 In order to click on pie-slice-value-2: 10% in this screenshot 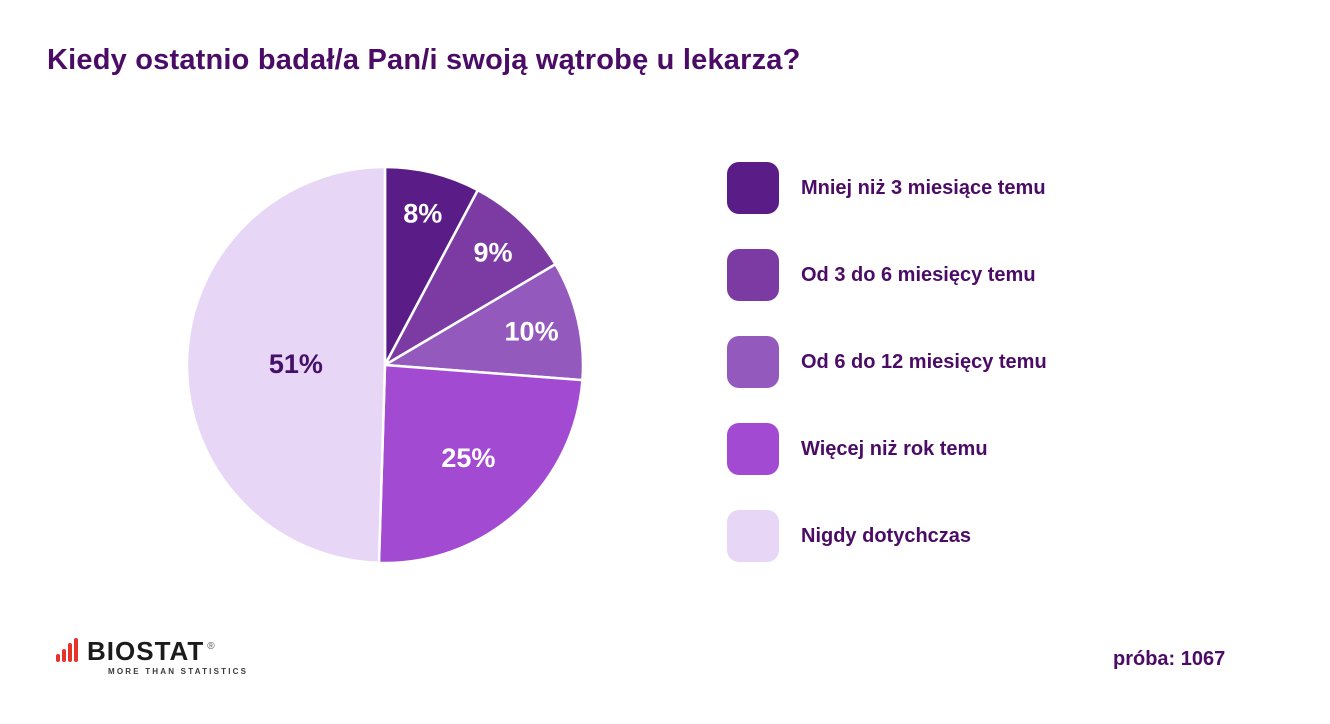, I will do `click(532, 331)`.